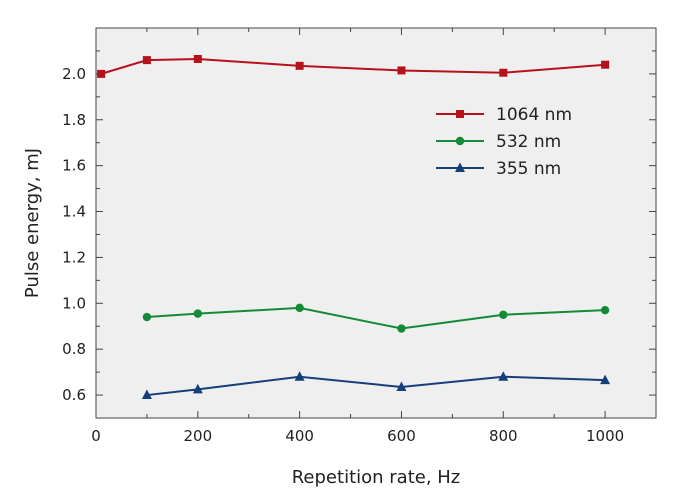 Image resolution: width=689 pixels, height=504 pixels. Describe the element at coordinates (460, 167) in the screenshot. I see `legend-marker-355-nm` at that location.